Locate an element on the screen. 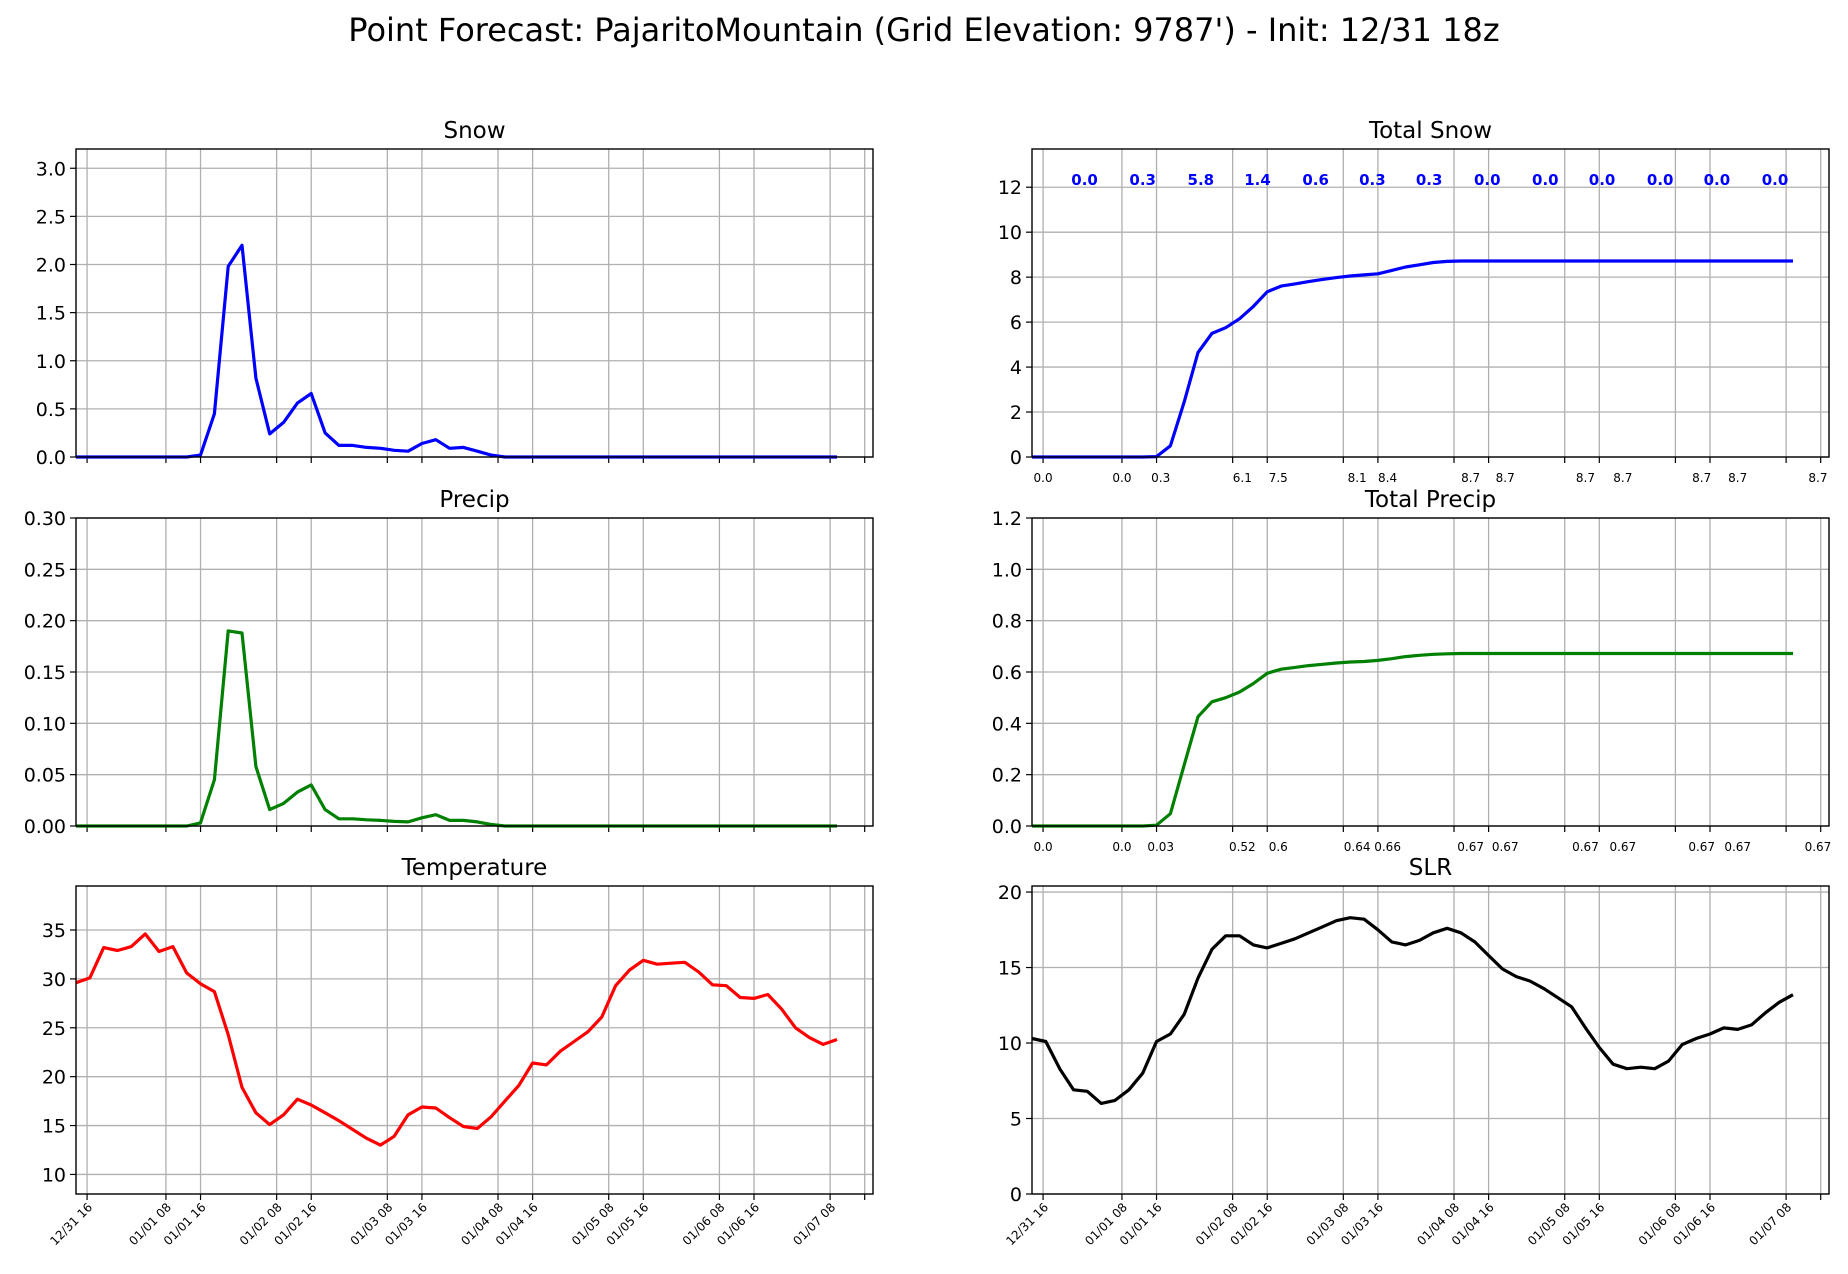  cumulative-tick-label: 0.66 is located at coordinates (1387, 847).